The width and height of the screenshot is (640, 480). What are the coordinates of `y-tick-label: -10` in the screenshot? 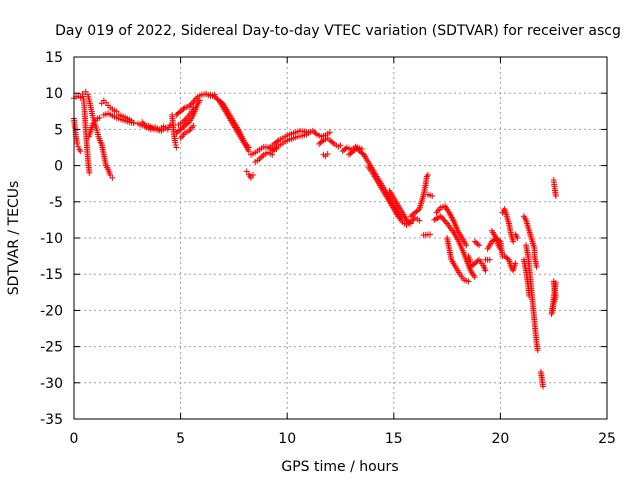 It's located at (51, 239).